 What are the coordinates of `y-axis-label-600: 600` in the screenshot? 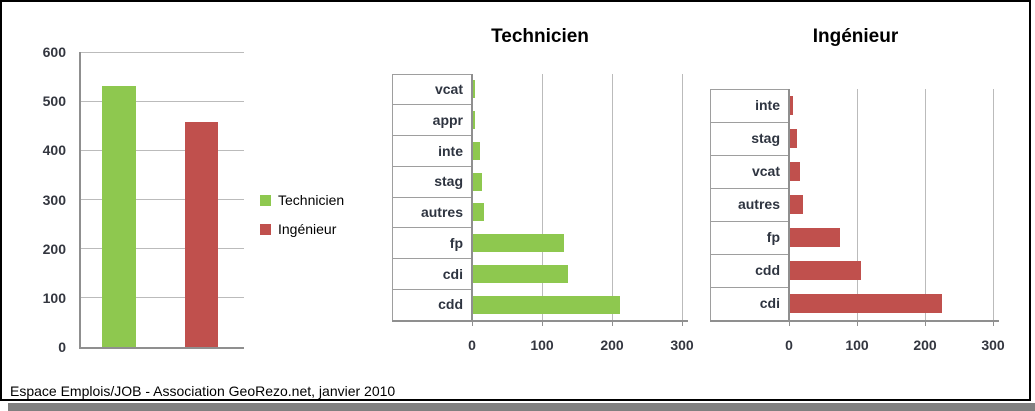 It's located at (54, 52).